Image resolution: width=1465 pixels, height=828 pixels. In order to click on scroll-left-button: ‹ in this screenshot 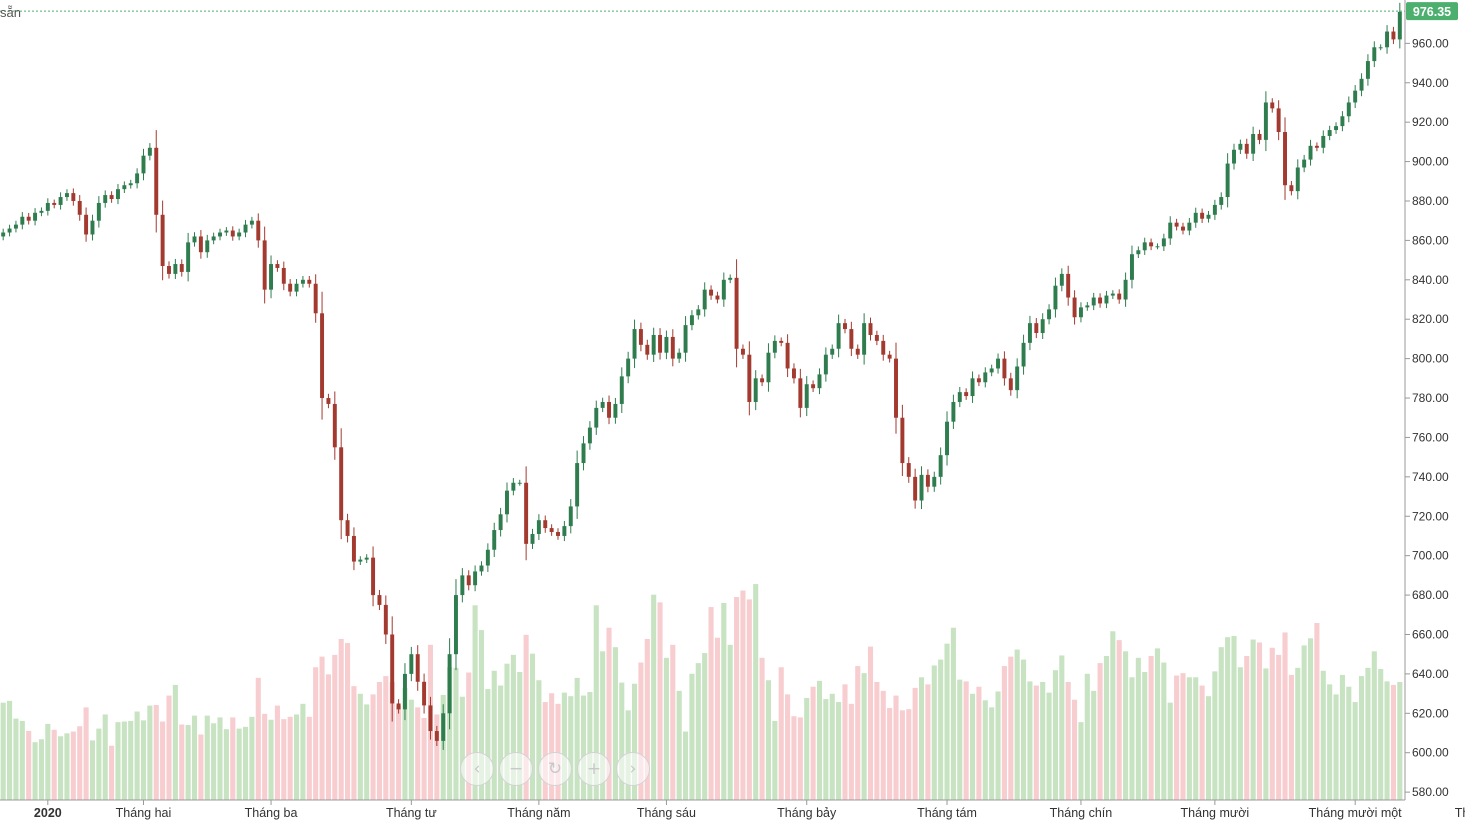, I will do `click(477, 769)`.